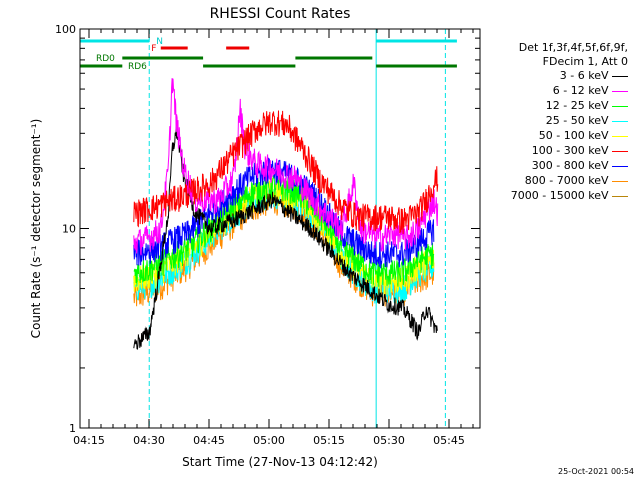  What do you see at coordinates (149, 440) in the screenshot?
I see `x-tick-label: 04:30` at bounding box center [149, 440].